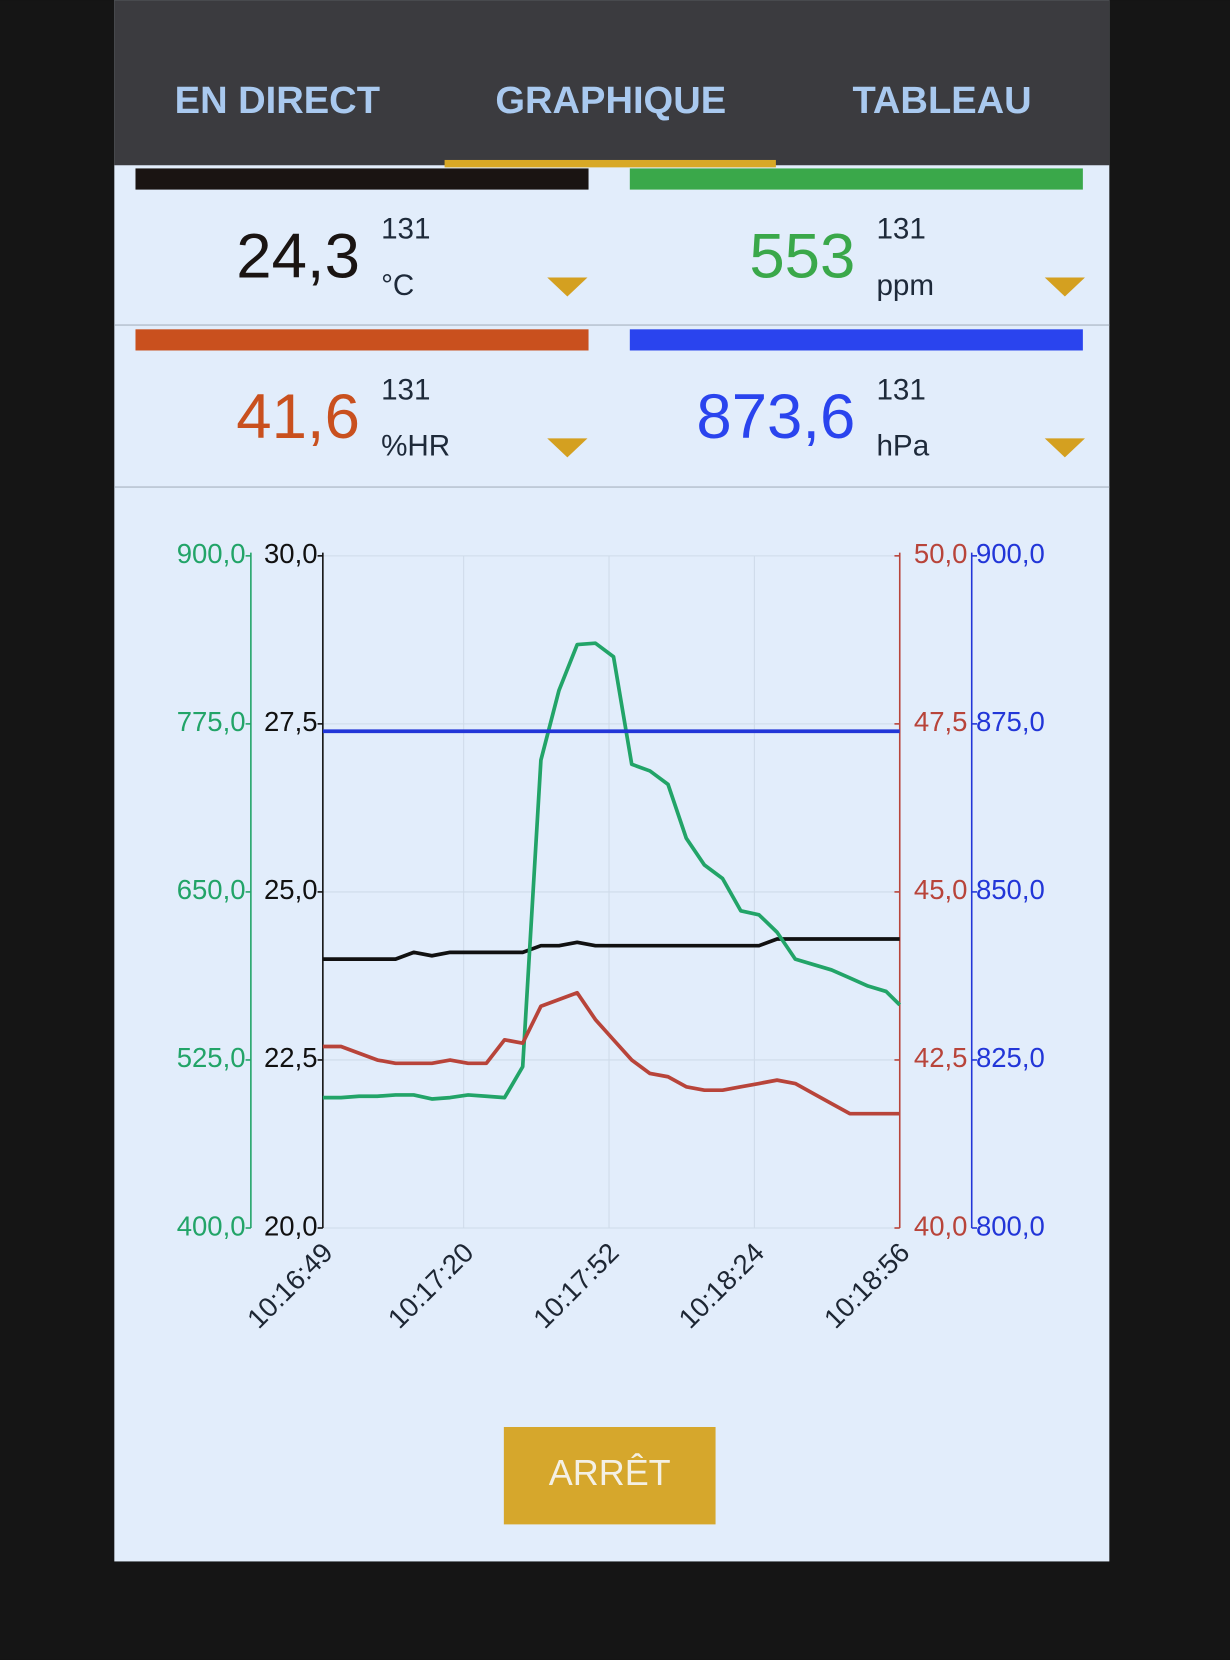  Describe the element at coordinates (291, 1057) in the screenshot. I see `y-tick-label: 22,5` at that location.